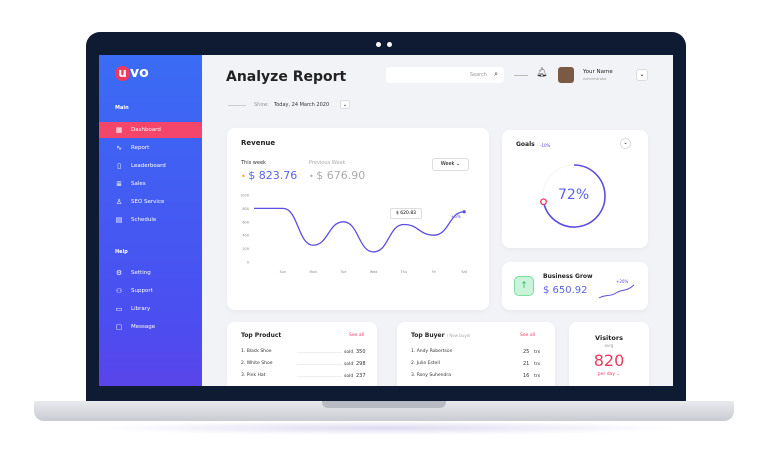 Image resolution: width=768 pixels, height=472 pixels. I want to click on arrow-up-icon: ↑, so click(524, 286).